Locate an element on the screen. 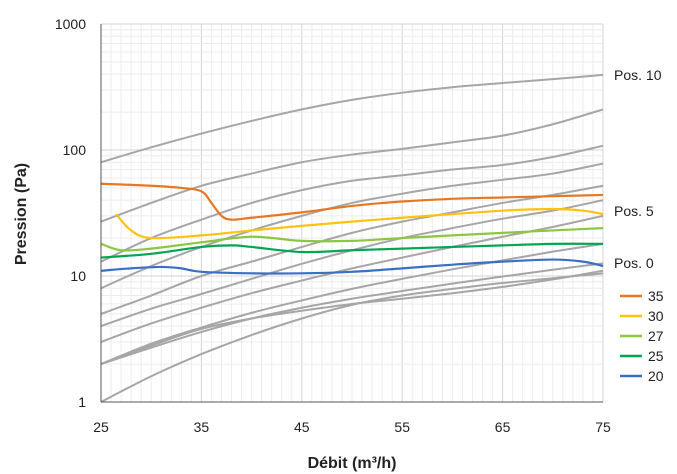  x-tick-label: 35 is located at coordinates (202, 427).